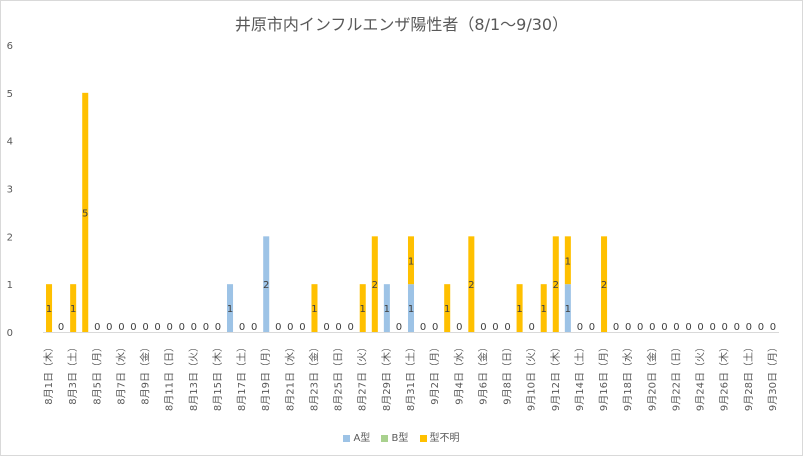 The height and width of the screenshot is (456, 803). Describe the element at coordinates (363, 376) in the screenshot. I see `x-tick-label: 8月27日（火）` at that location.